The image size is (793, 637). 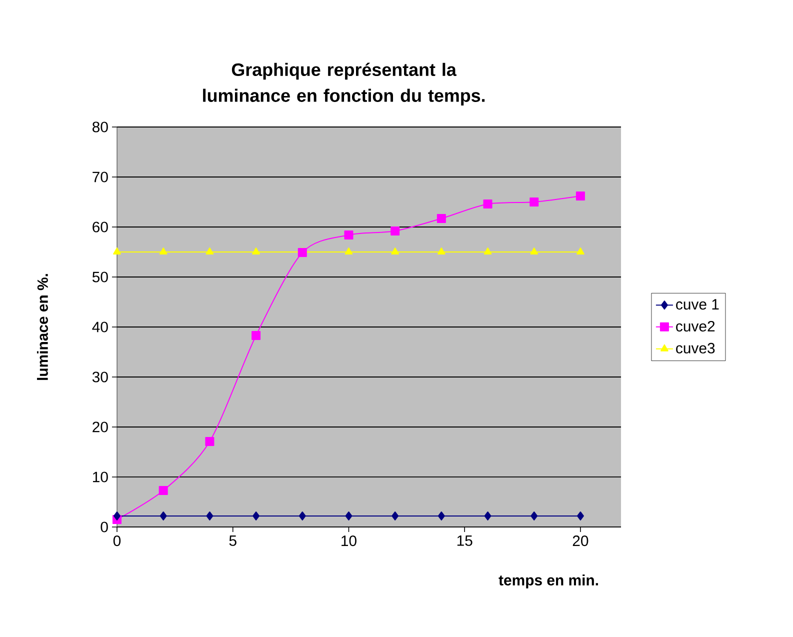 What do you see at coordinates (232, 541) in the screenshot?
I see `x-tick-label: 5` at bounding box center [232, 541].